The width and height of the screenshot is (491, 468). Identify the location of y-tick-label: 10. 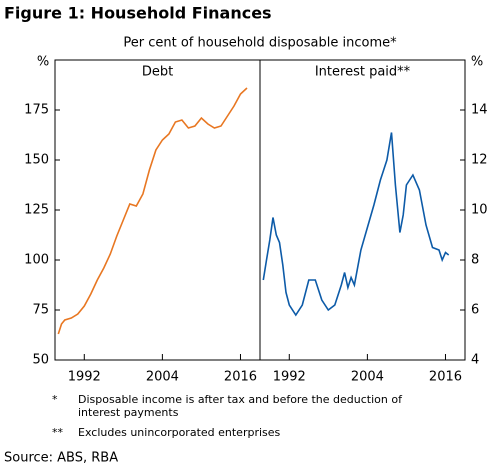
(479, 210).